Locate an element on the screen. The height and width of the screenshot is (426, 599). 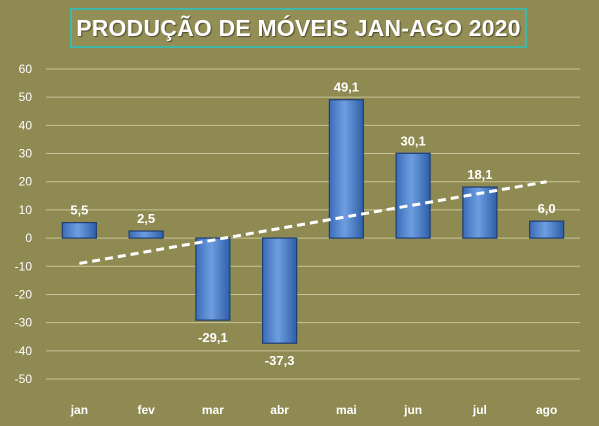
data-label: 49,1 is located at coordinates (346, 87).